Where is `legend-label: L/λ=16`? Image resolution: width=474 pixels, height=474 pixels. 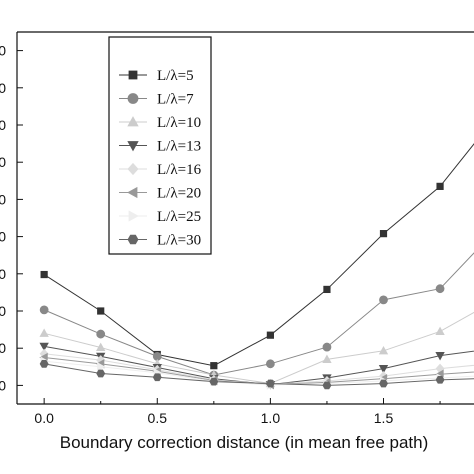
legend-label: L/λ=16 is located at coordinates (179, 170).